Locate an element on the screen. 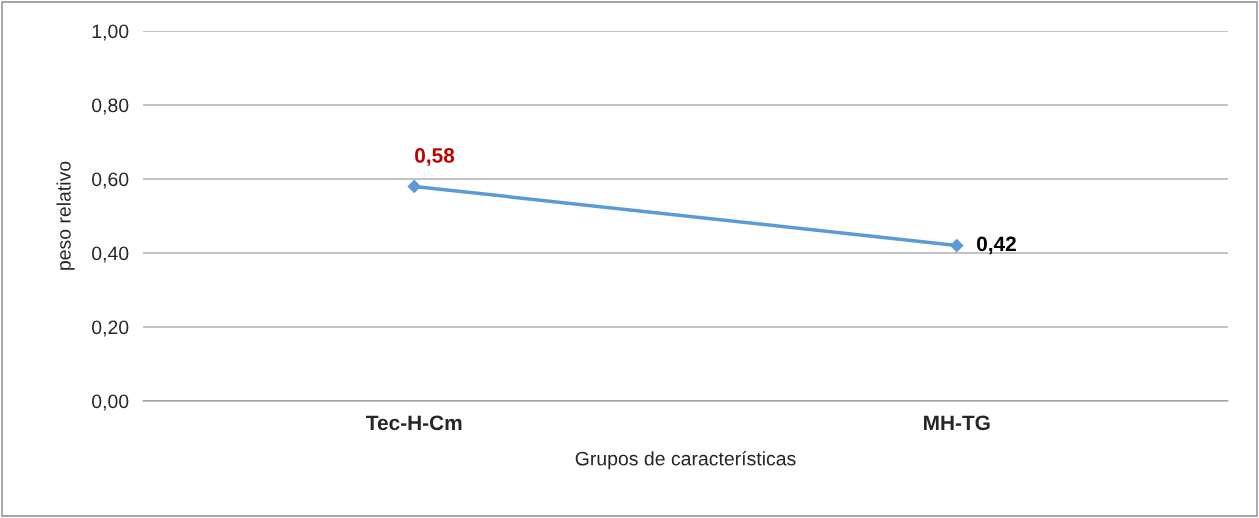  x-axis-title: Grupos de características is located at coordinates (685, 460).